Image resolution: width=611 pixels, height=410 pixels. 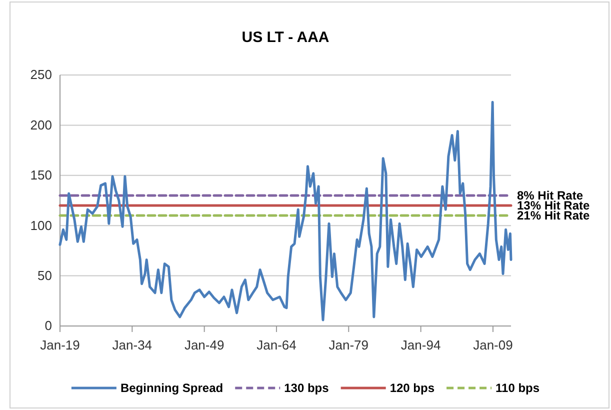 What do you see at coordinates (48, 326) in the screenshot?
I see `y-tick-label: 0` at bounding box center [48, 326].